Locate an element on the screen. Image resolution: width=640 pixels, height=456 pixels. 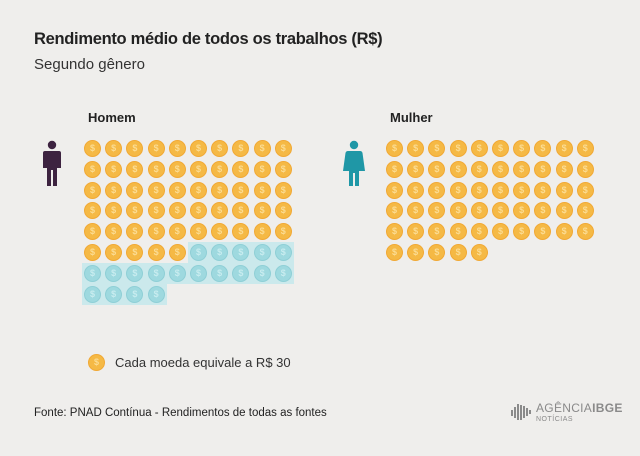
group-label-men: Homem is located at coordinates (112, 117).